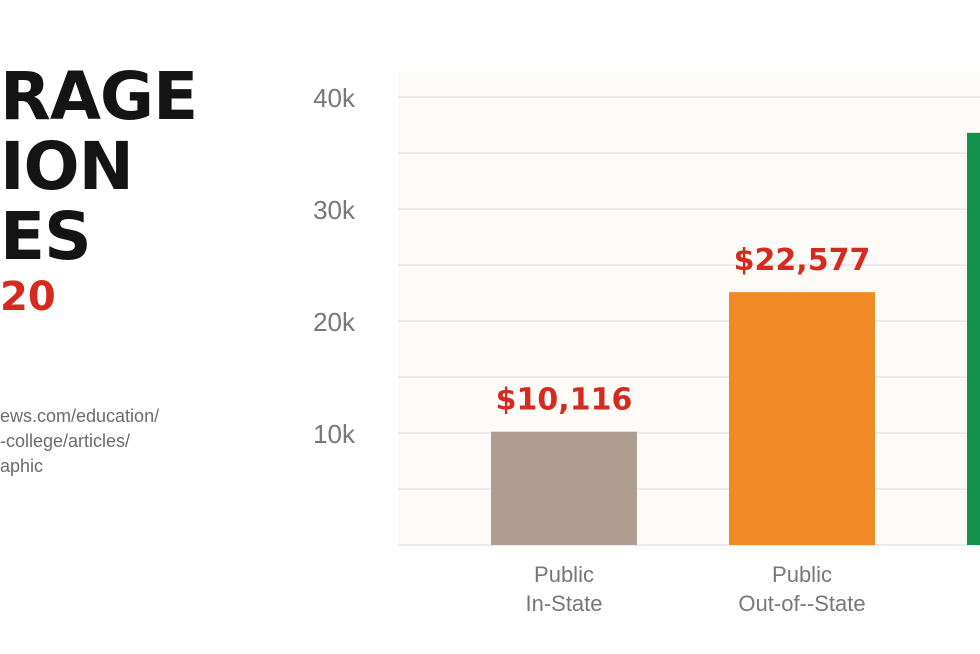 This screenshot has height=654, width=980. What do you see at coordinates (46, 236) in the screenshot?
I see `title-line-3: ES` at bounding box center [46, 236].